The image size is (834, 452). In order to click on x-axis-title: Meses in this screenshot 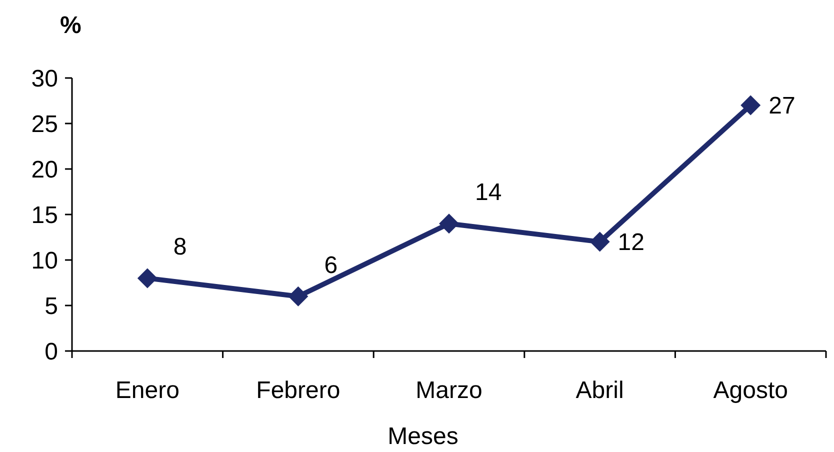, I will do `click(423, 436)`.